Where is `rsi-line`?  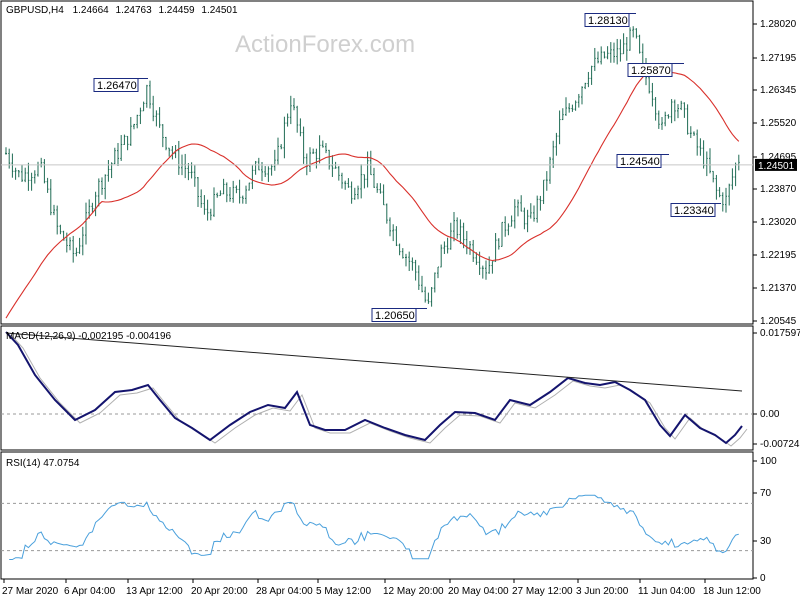 rsi-line is located at coordinates (374, 527).